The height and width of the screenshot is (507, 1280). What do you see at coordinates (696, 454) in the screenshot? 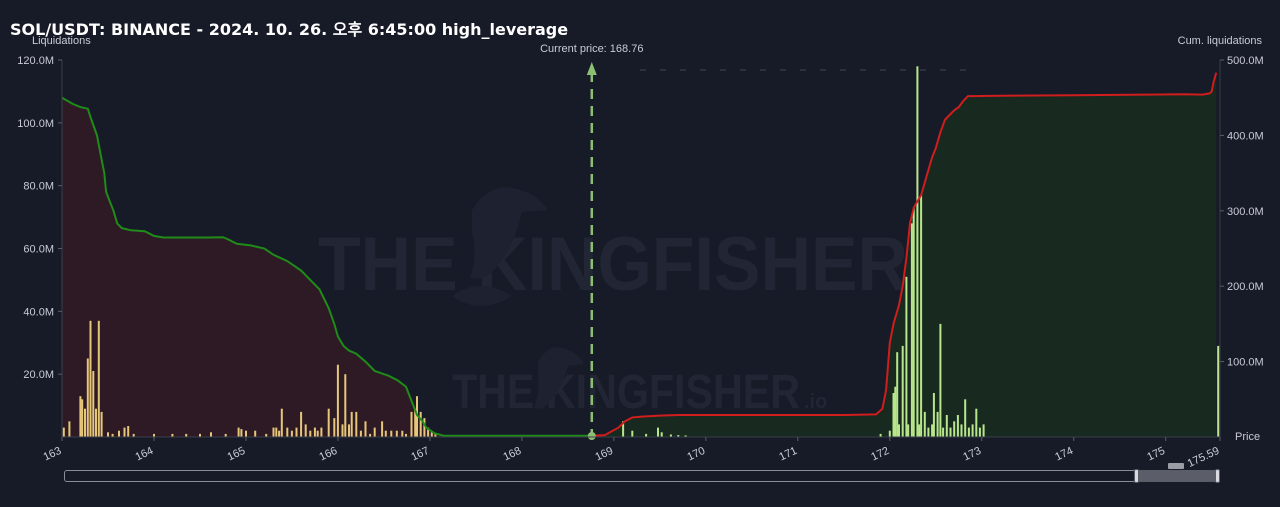
I see `x-tick-label: 170` at bounding box center [696, 454].